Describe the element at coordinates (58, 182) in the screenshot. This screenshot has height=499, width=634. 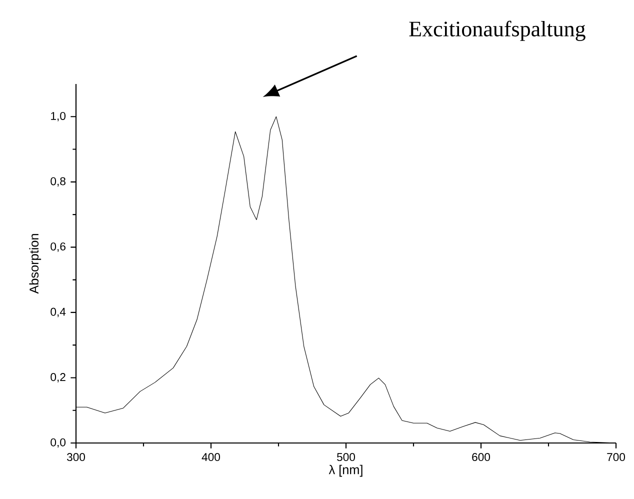
I see `y-tick-label: 0,8` at that location.